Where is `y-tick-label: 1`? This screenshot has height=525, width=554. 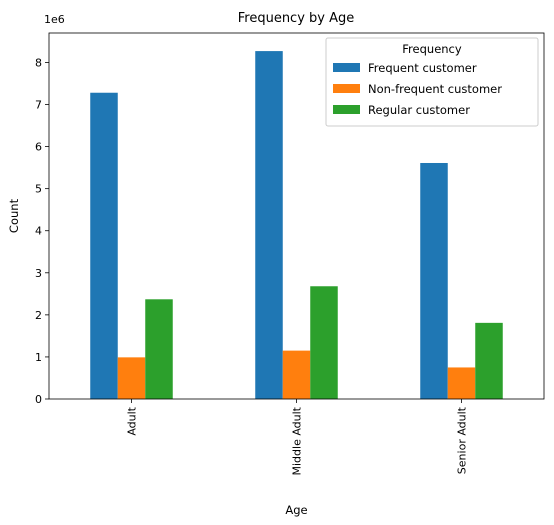 y-tick-label: 1 is located at coordinates (38, 357).